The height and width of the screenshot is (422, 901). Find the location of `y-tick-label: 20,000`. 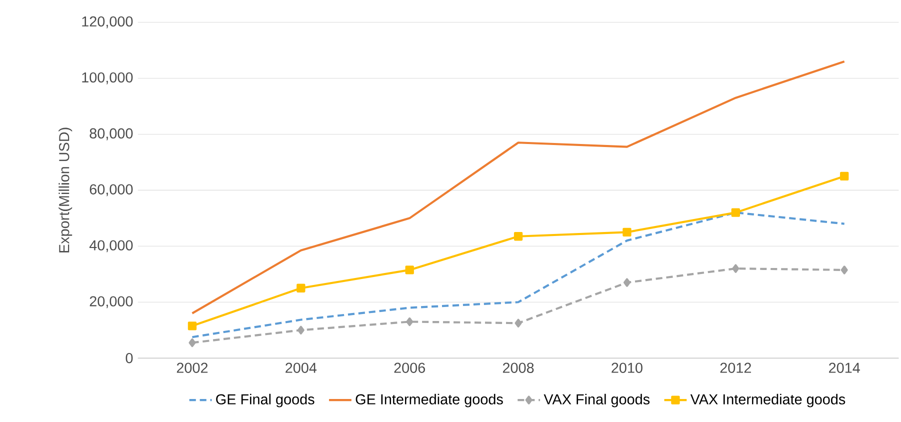

y-tick-label: 20,000 is located at coordinates (111, 302).